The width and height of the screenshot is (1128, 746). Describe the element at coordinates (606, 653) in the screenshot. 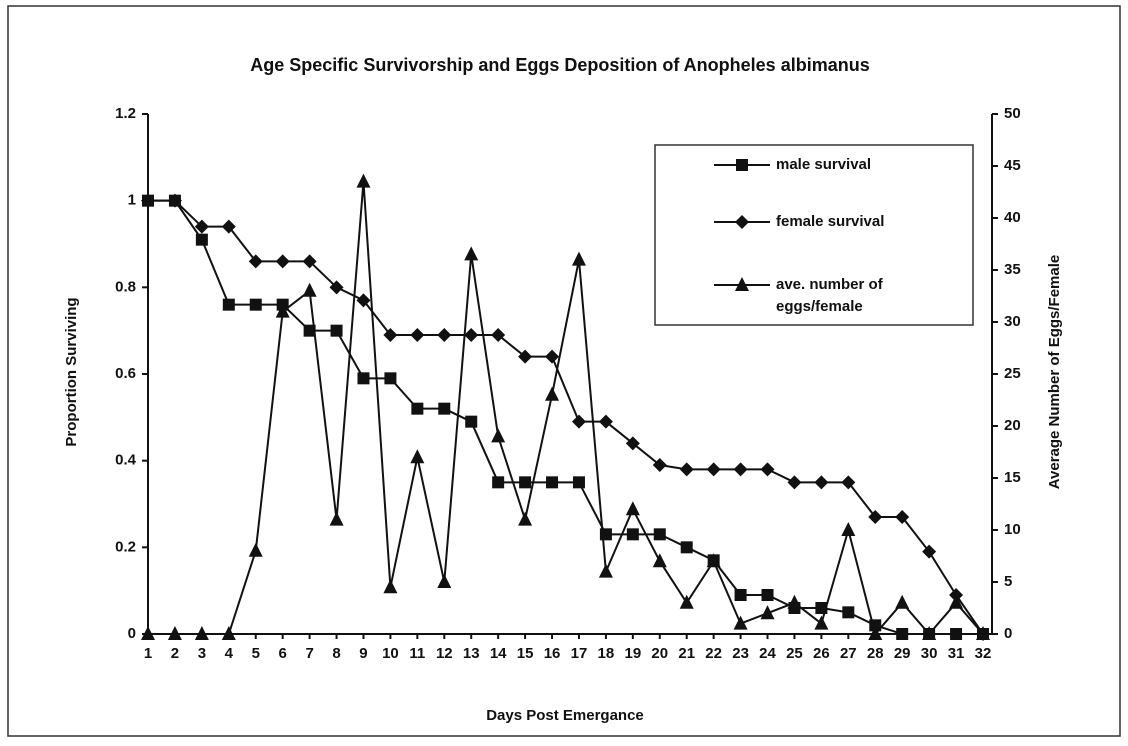

I see `x-tick-label: 18` at that location.